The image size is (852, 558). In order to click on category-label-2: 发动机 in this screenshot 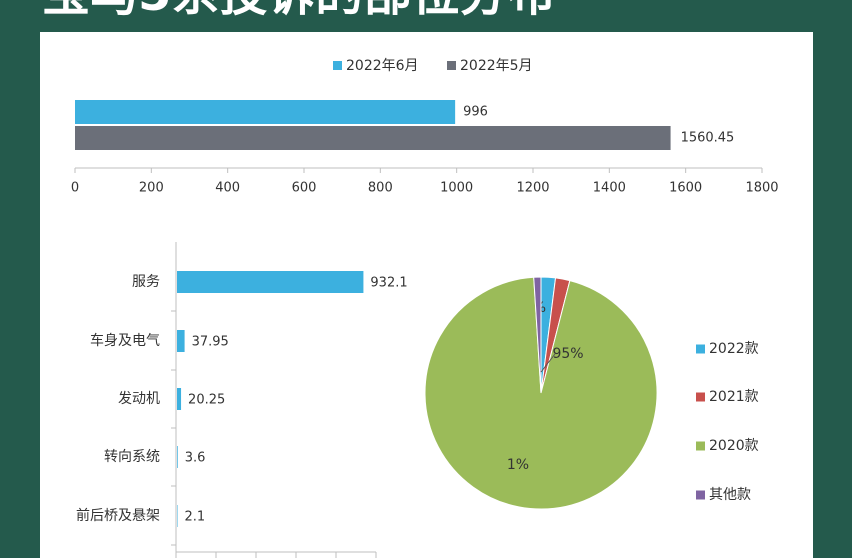, I will do `click(139, 399)`.